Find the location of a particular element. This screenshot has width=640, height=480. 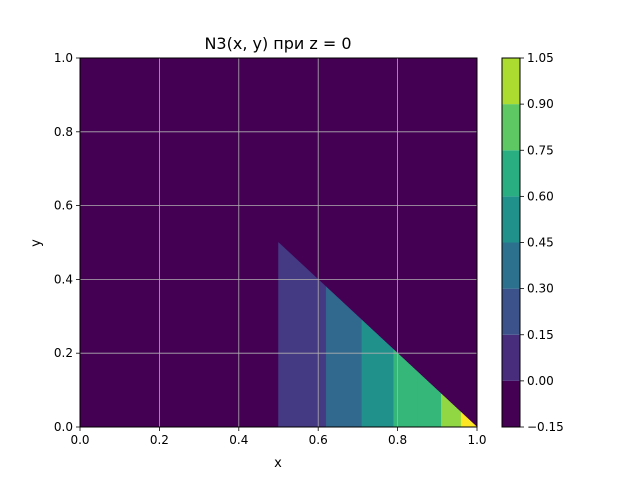

colorbar-tick-label-4: 0.45 is located at coordinates (540, 243).